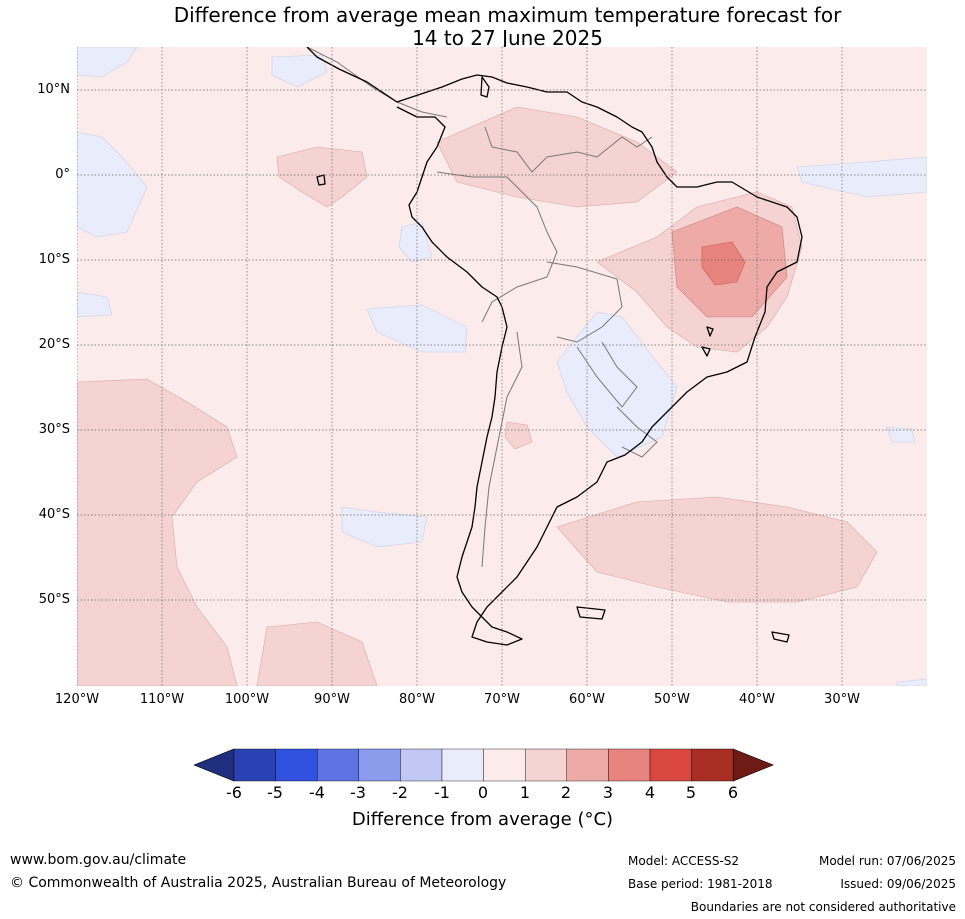 The image size is (965, 919). I want to click on coastline-galapagos, so click(321, 180).